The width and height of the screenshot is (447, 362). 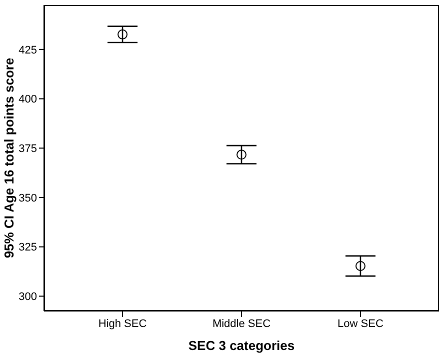 I want to click on x-tick-label: Low SEC, so click(x=361, y=324).